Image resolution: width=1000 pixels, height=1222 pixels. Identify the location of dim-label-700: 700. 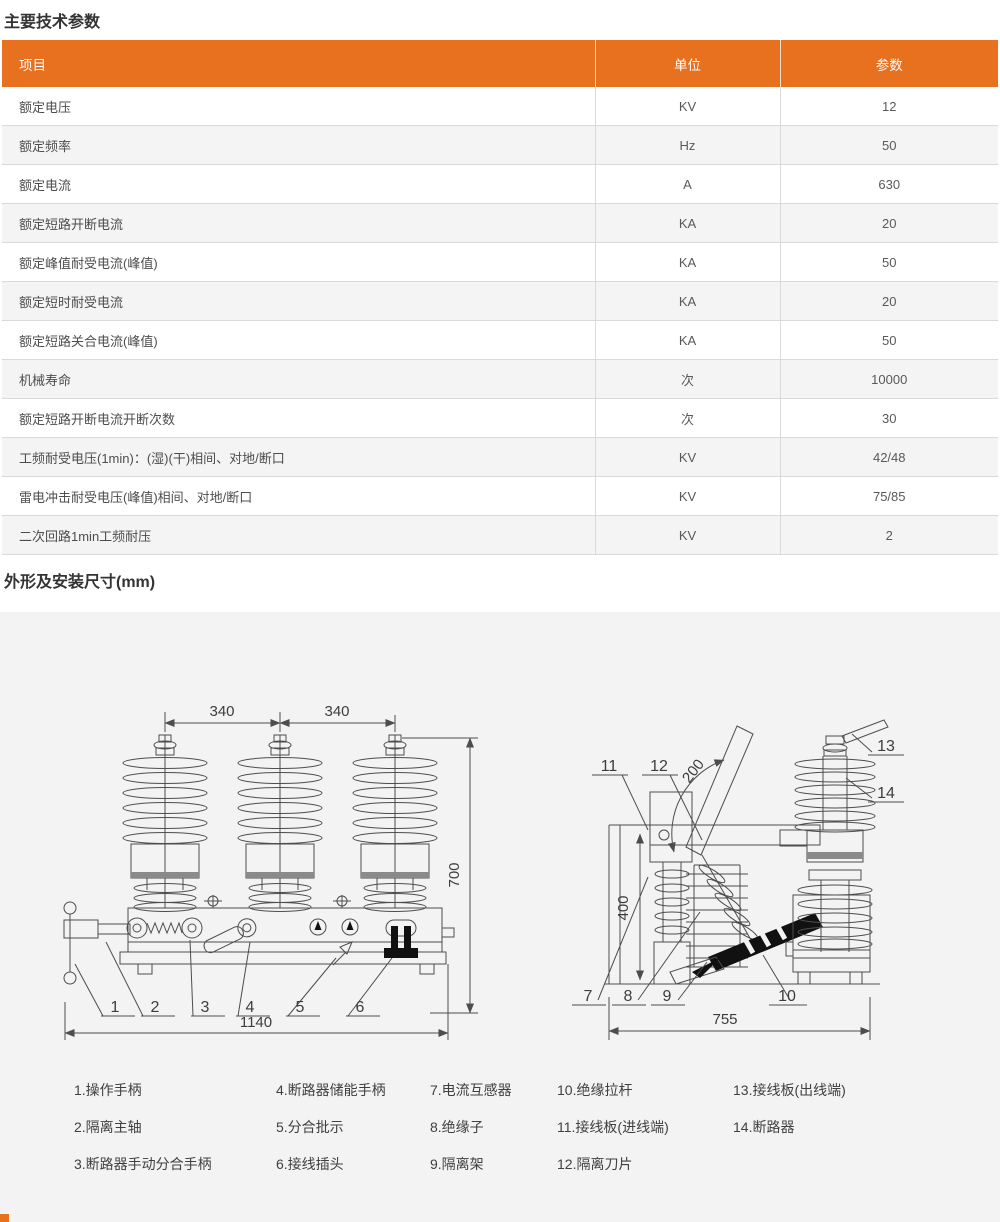
(454, 874).